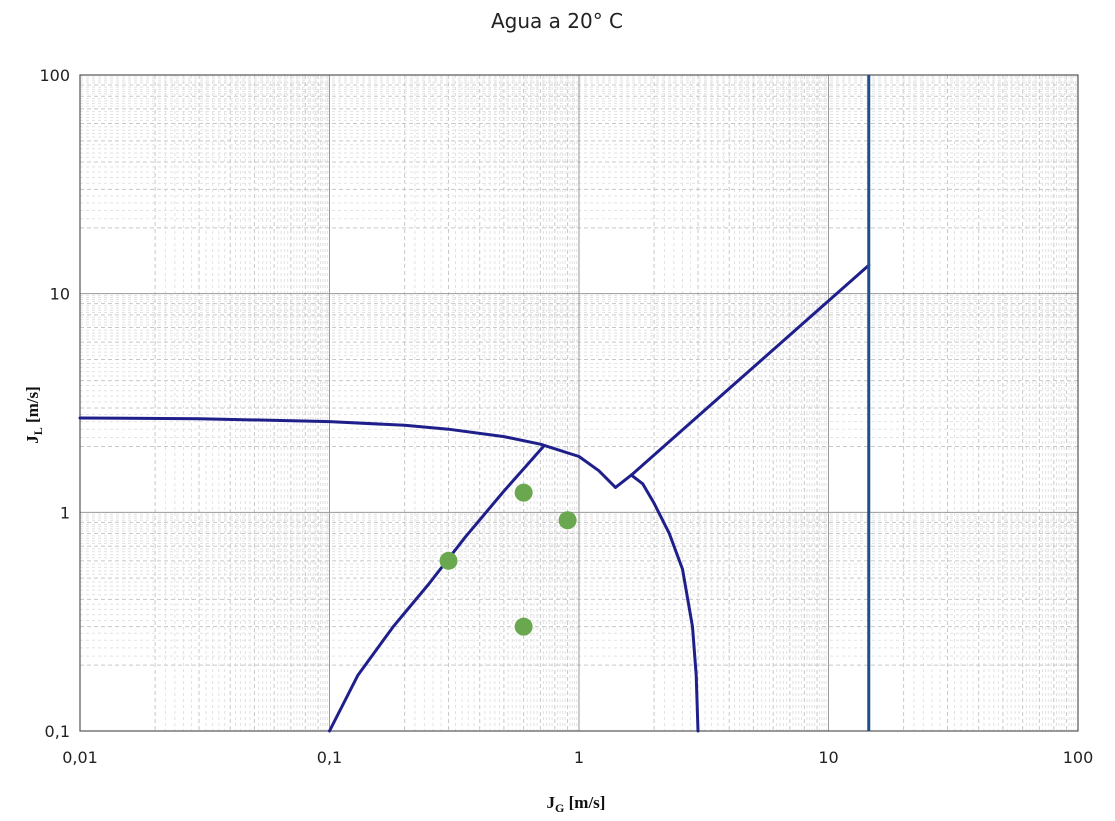  Describe the element at coordinates (65, 512) in the screenshot. I see `y-tick-label: 1` at that location.